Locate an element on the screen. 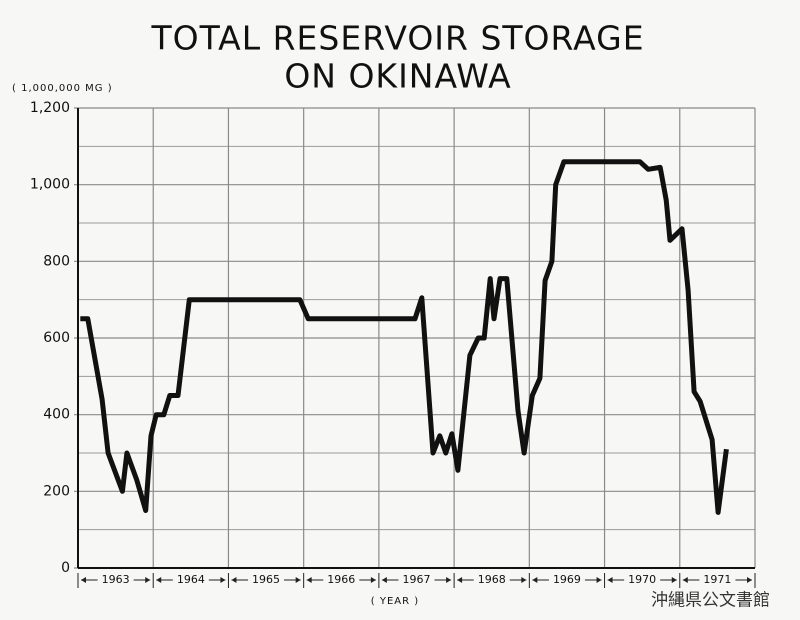 The width and height of the screenshot is (800, 620). y-tick-label: 800 is located at coordinates (56, 261).